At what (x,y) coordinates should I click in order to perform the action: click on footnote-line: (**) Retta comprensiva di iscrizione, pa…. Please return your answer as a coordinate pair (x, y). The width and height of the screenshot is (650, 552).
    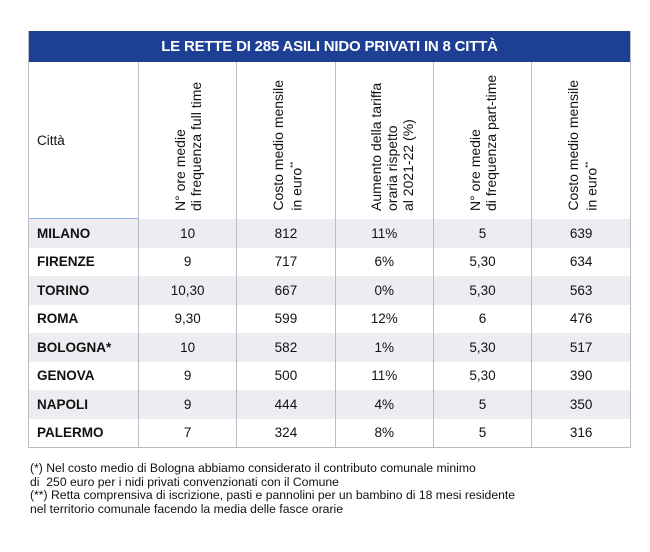
    Looking at the image, I should click on (273, 495).